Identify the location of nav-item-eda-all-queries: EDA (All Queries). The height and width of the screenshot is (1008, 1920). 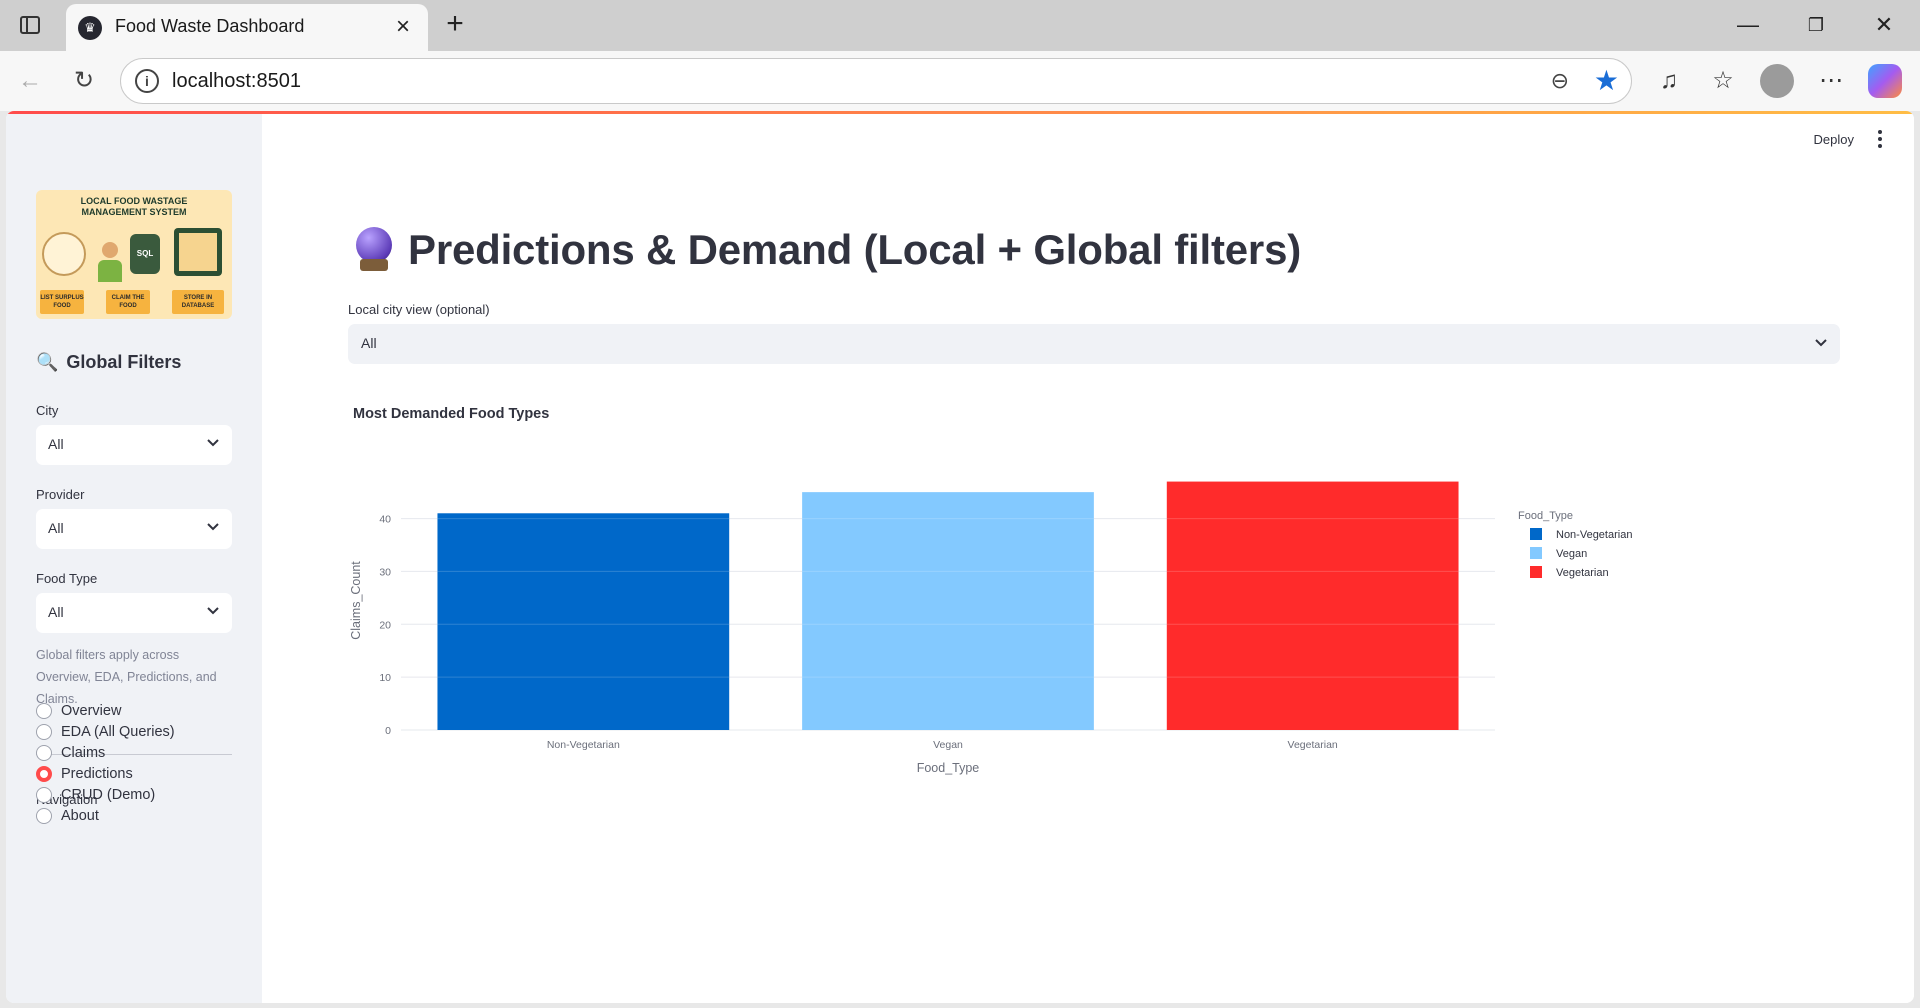
(105, 732).